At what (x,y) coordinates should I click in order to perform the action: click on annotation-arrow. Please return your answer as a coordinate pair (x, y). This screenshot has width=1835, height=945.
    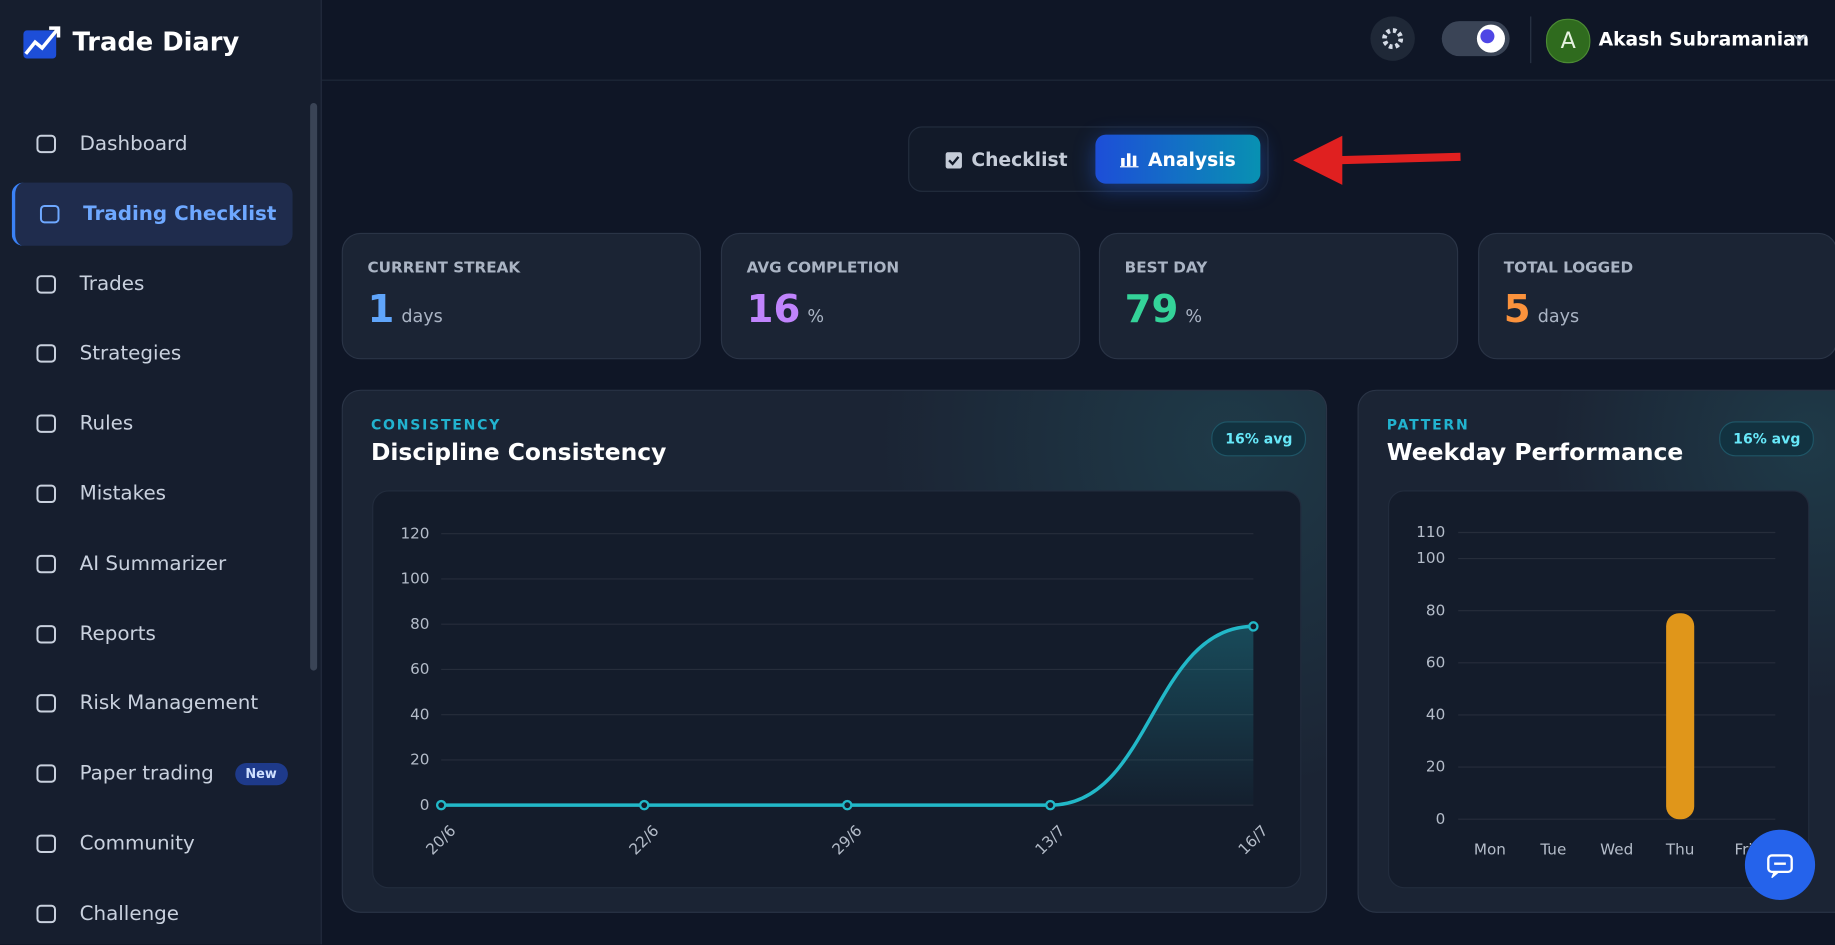
    Looking at the image, I should click on (1377, 160).